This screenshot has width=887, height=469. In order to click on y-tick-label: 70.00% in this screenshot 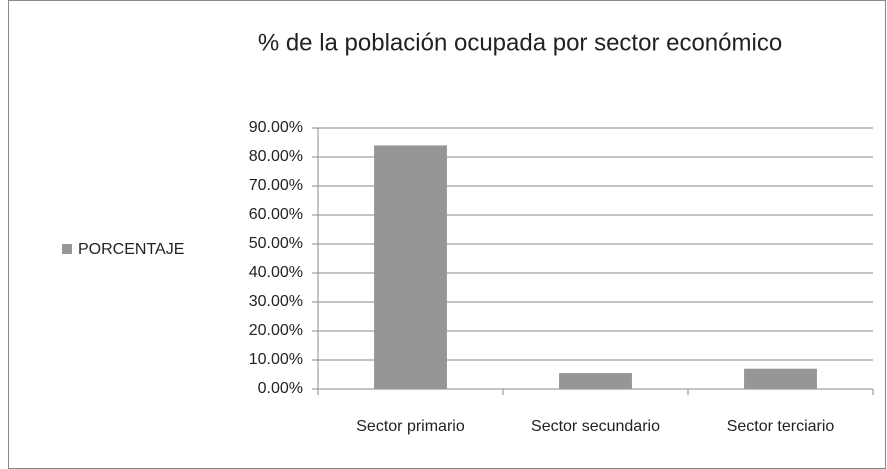, I will do `click(276, 185)`.